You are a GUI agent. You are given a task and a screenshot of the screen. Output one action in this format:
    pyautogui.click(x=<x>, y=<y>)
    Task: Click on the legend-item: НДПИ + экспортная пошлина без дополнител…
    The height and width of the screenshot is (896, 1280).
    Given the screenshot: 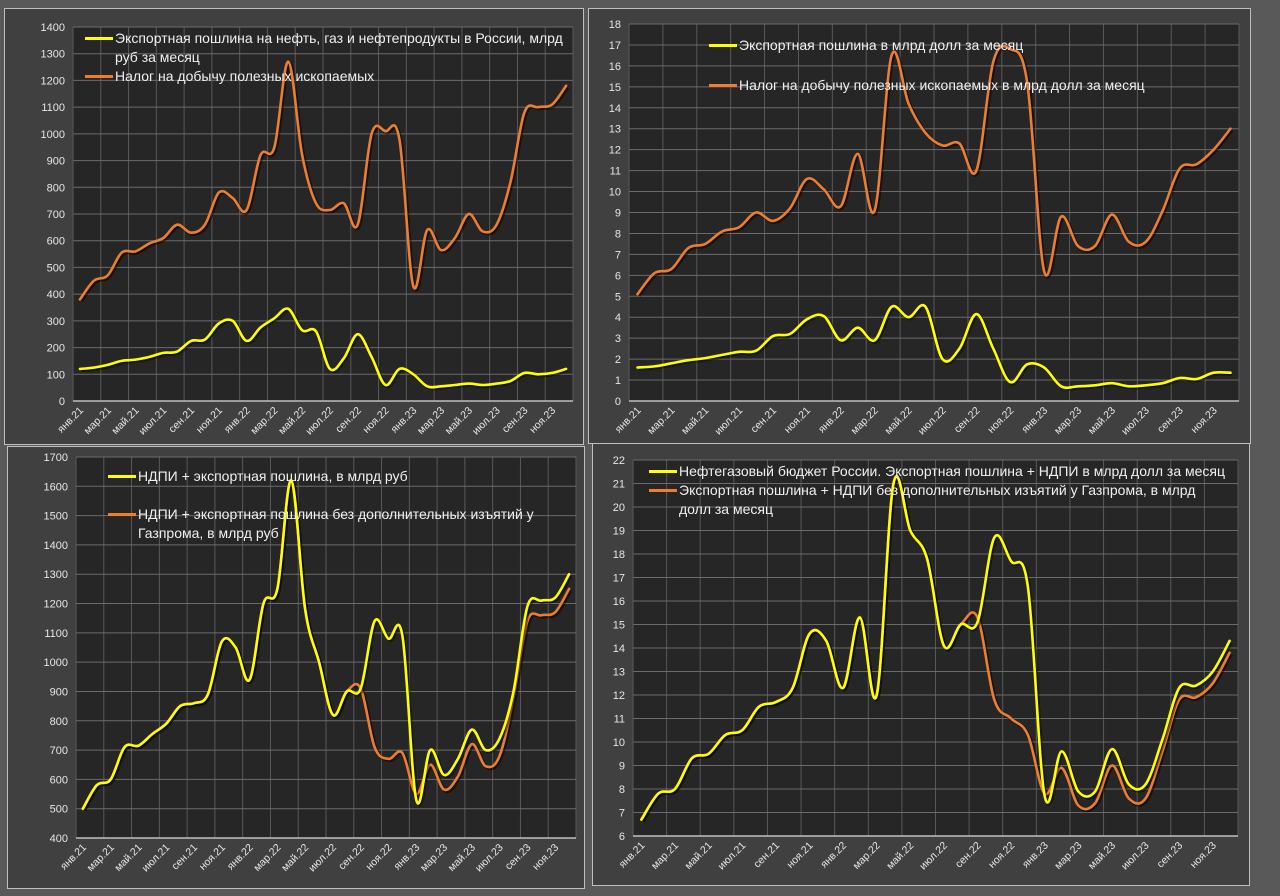 What is the action you would take?
    pyautogui.click(x=338, y=524)
    